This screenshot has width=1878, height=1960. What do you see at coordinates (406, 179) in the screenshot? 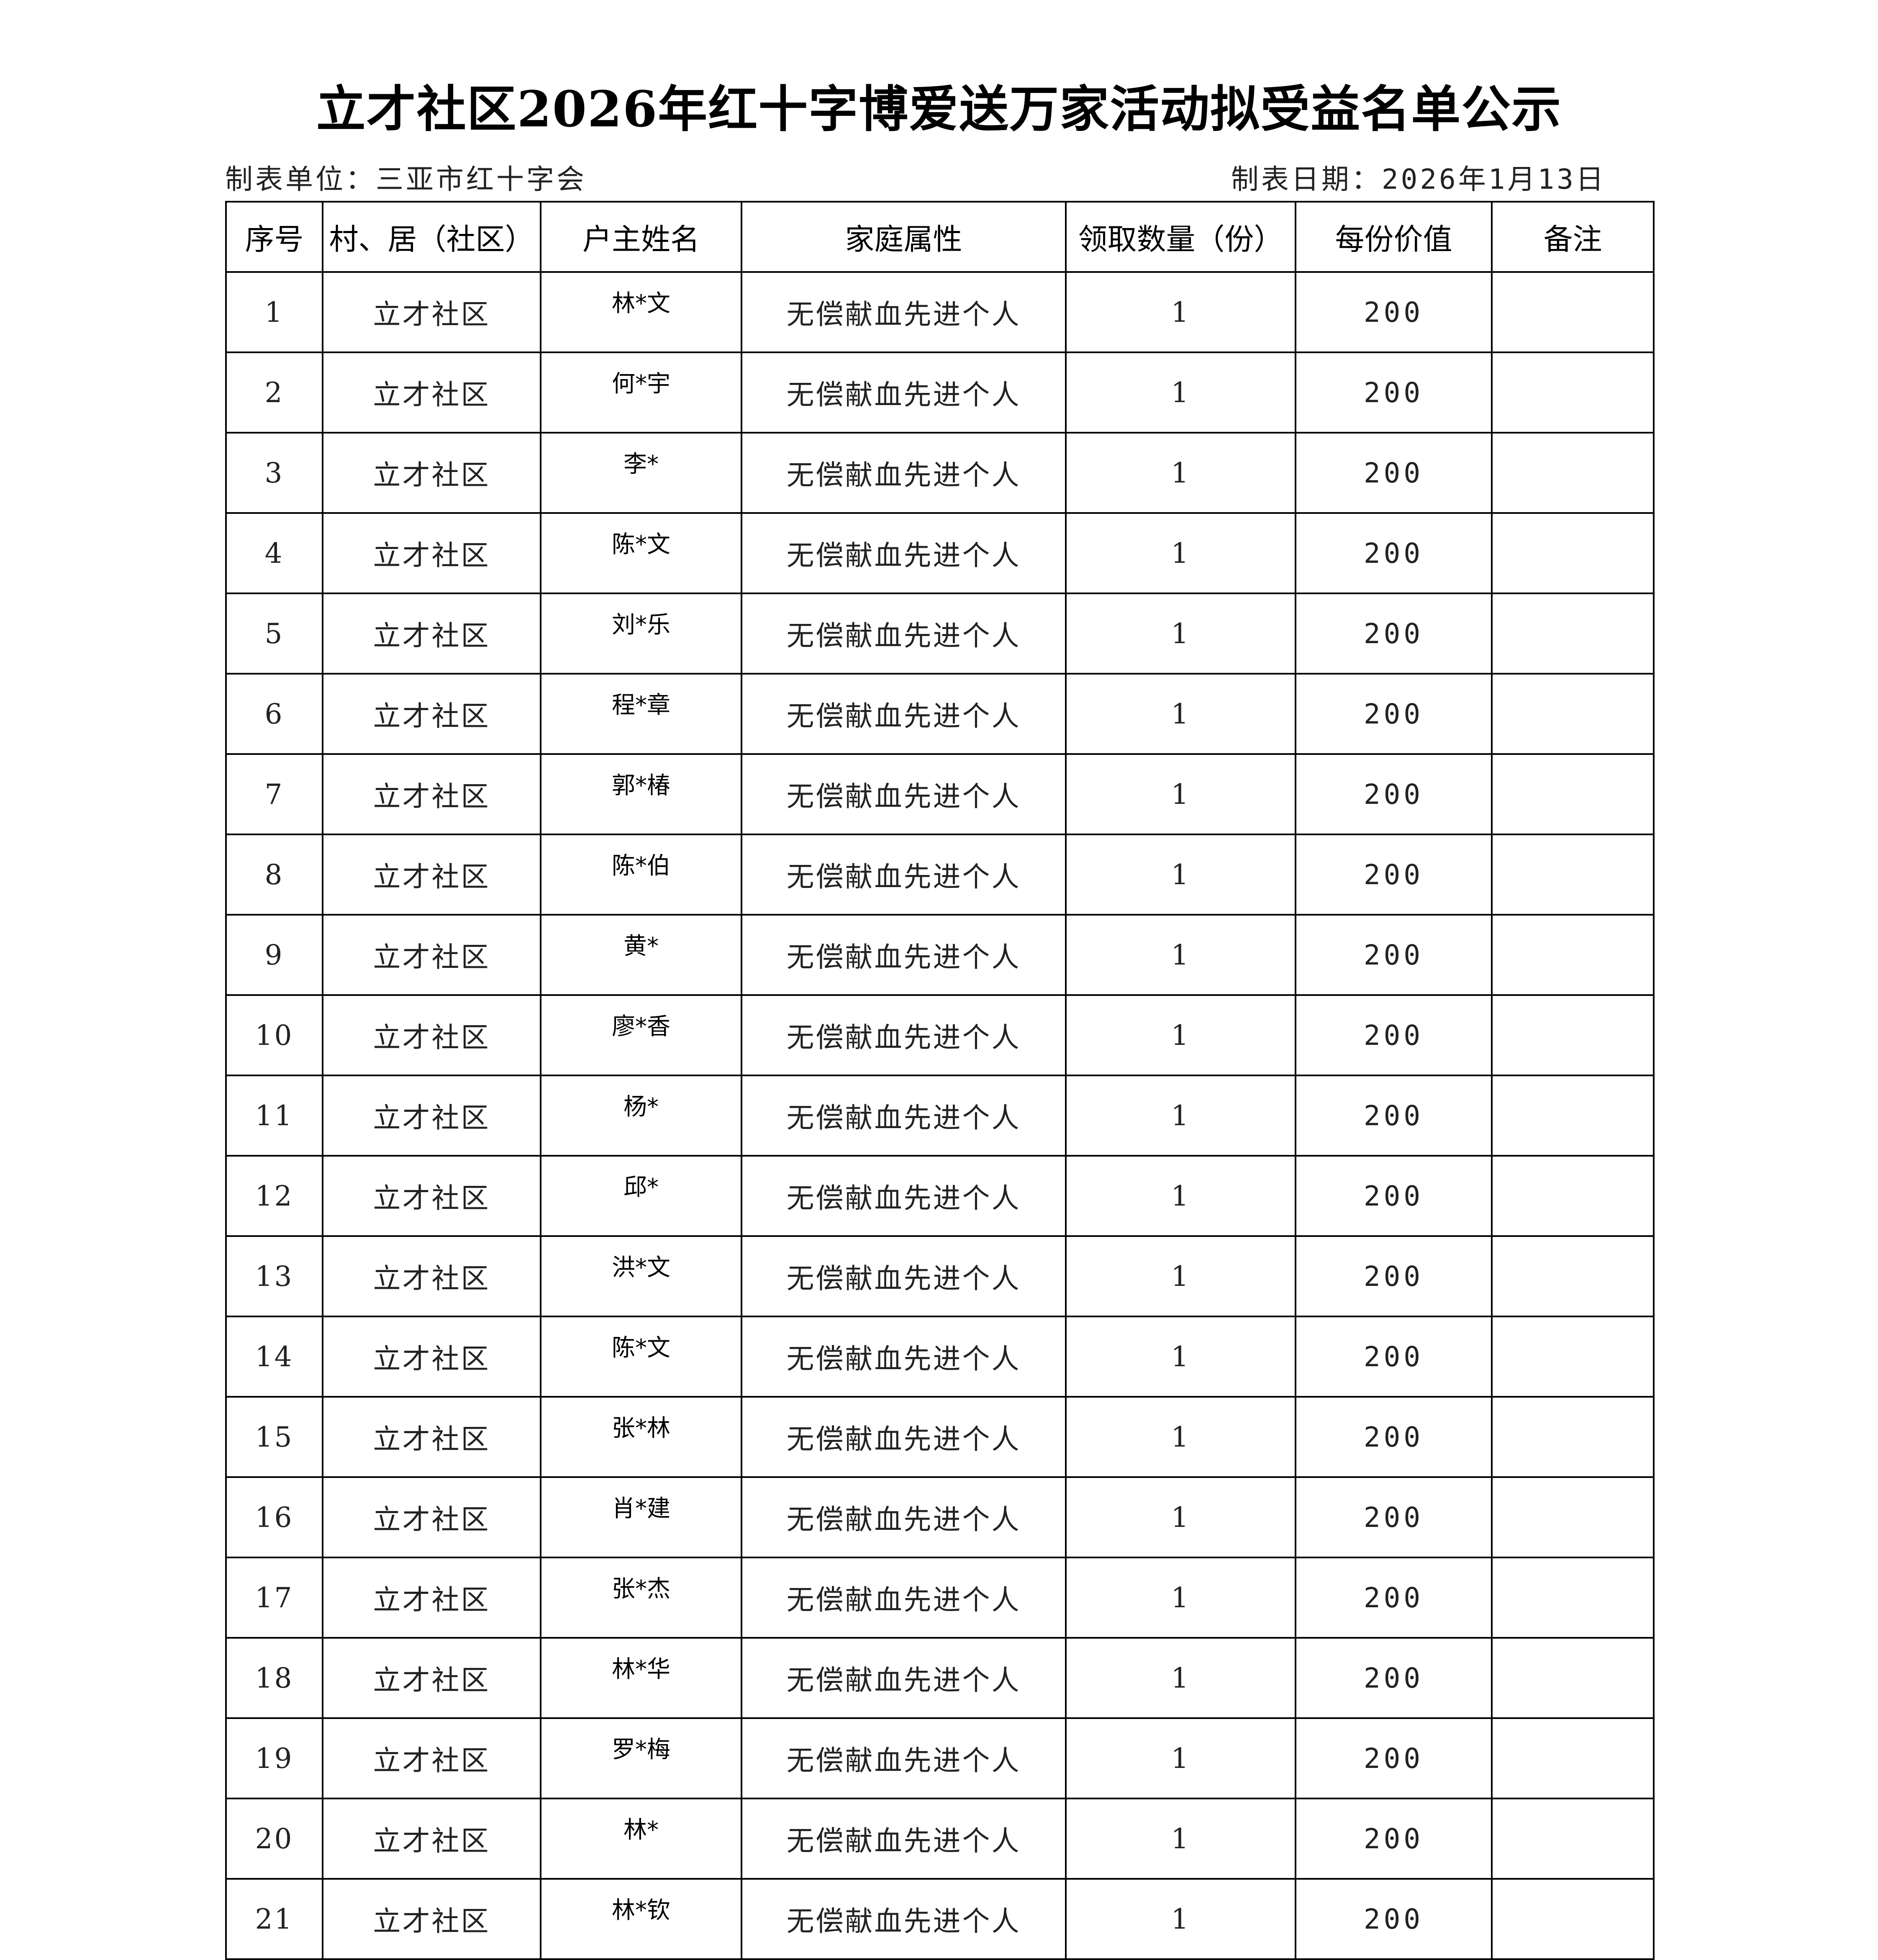
I see `maker-unit: 制表单位：三亚市红十字会` at bounding box center [406, 179].